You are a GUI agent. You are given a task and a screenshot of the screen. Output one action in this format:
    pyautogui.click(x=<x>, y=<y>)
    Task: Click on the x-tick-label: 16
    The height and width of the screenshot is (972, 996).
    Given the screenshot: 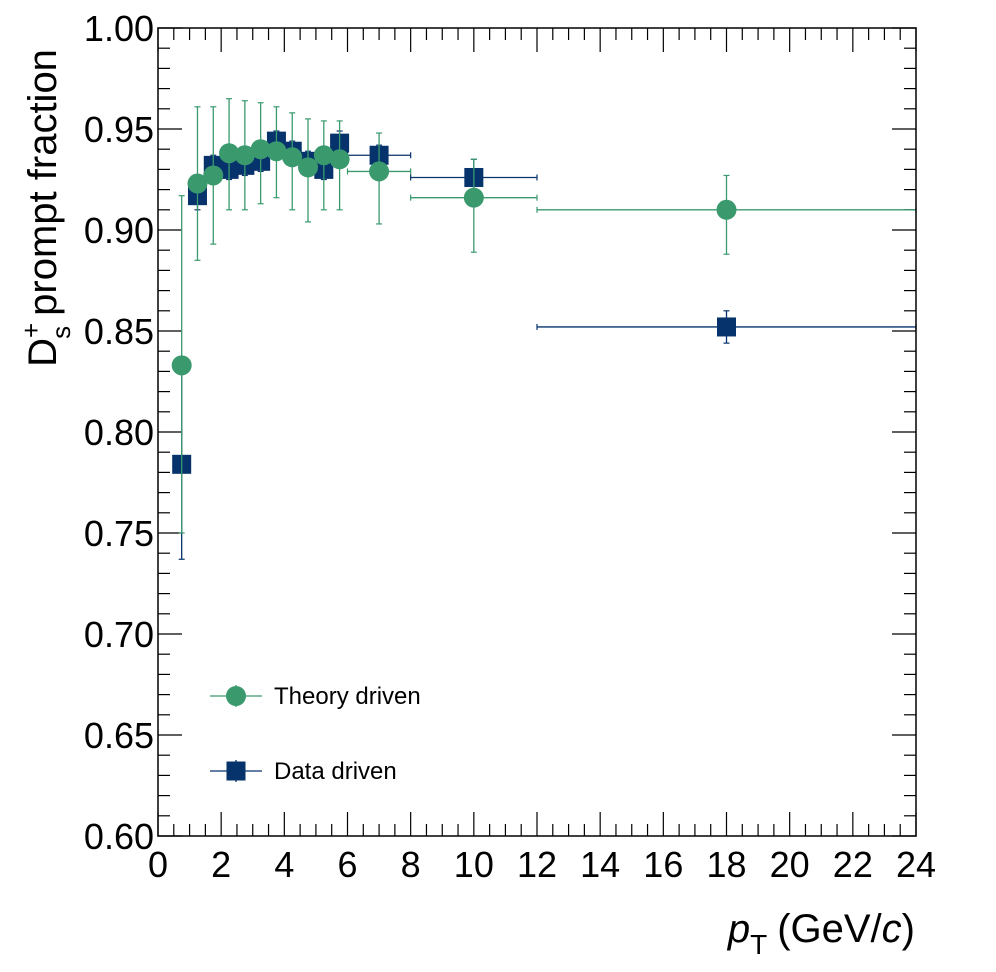 What is the action you would take?
    pyautogui.click(x=663, y=864)
    